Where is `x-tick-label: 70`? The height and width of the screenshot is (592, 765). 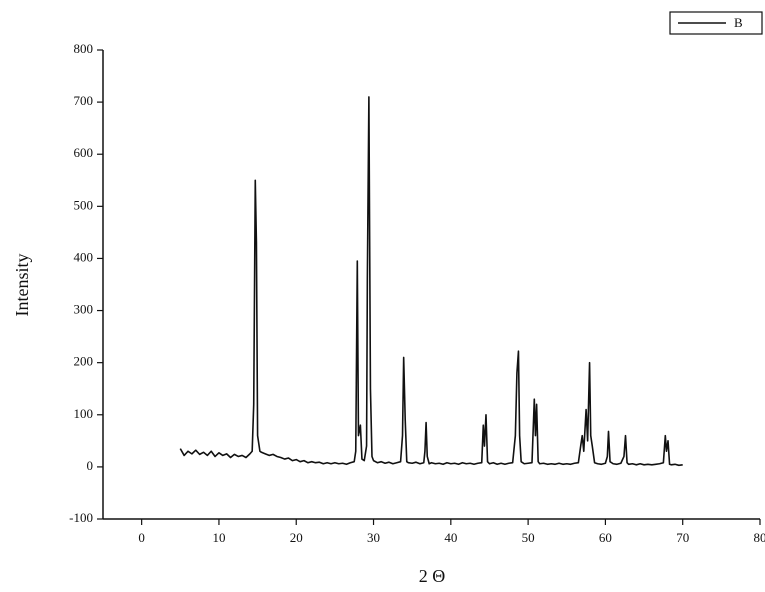
x-tick-label: 70 is located at coordinates (682, 537).